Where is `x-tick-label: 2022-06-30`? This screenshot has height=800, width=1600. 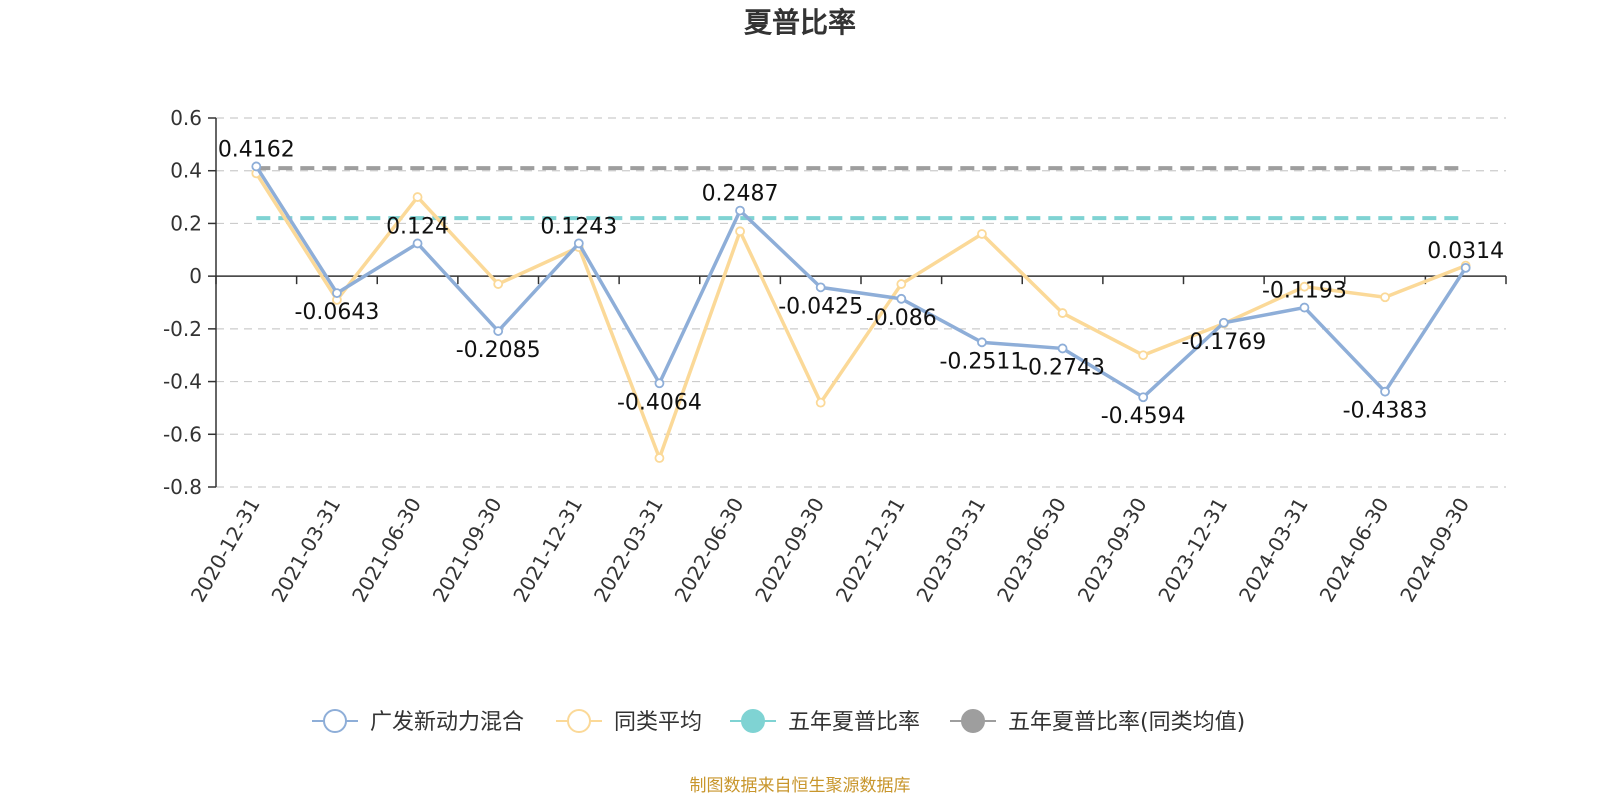 x-tick-label: 2022-06-30 is located at coordinates (708, 550).